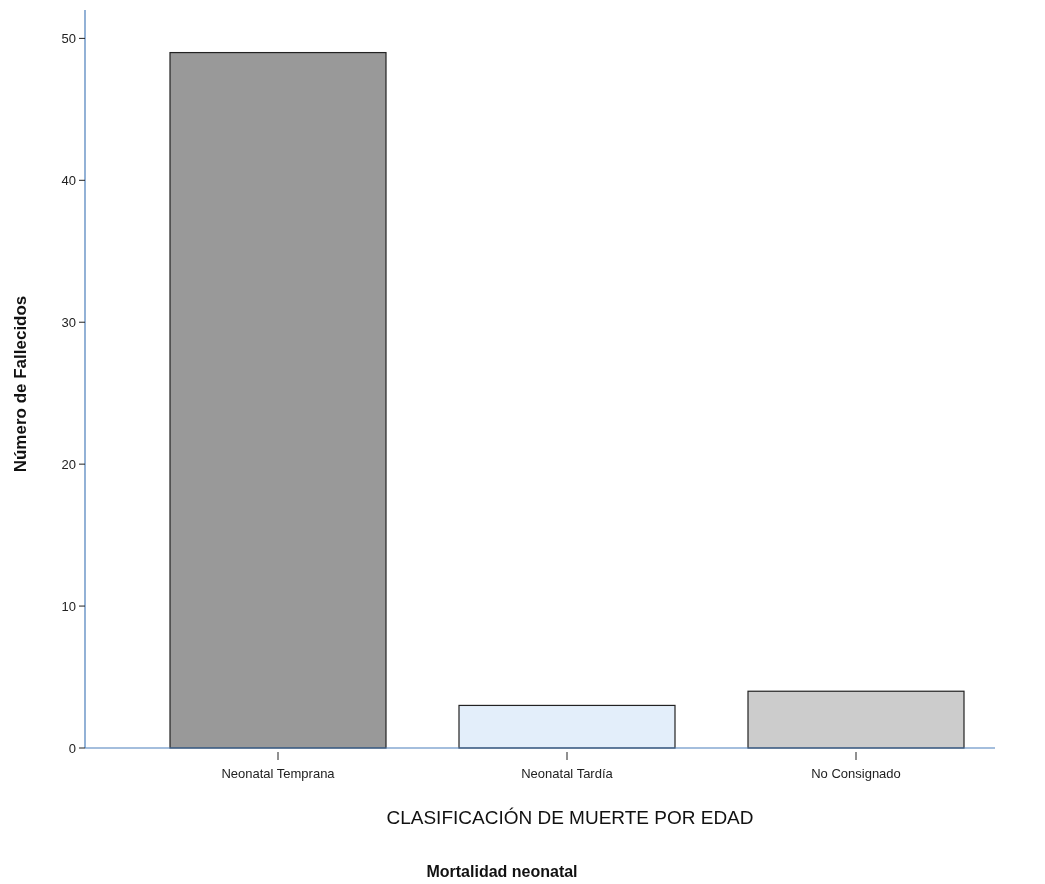 The image size is (1045, 884). What do you see at coordinates (570, 817) in the screenshot?
I see `x-axis-title: CLASIFICACIÓN DE MUERTE POR EDAD` at bounding box center [570, 817].